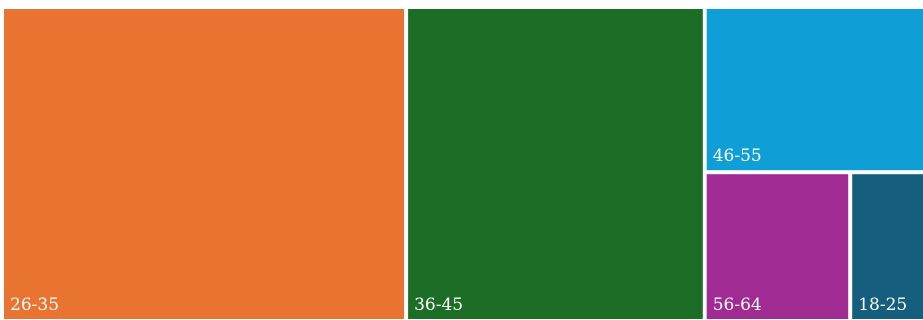 The image size is (923, 320). What do you see at coordinates (34, 305) in the screenshot?
I see `tile-26-35-label: 26-35` at bounding box center [34, 305].